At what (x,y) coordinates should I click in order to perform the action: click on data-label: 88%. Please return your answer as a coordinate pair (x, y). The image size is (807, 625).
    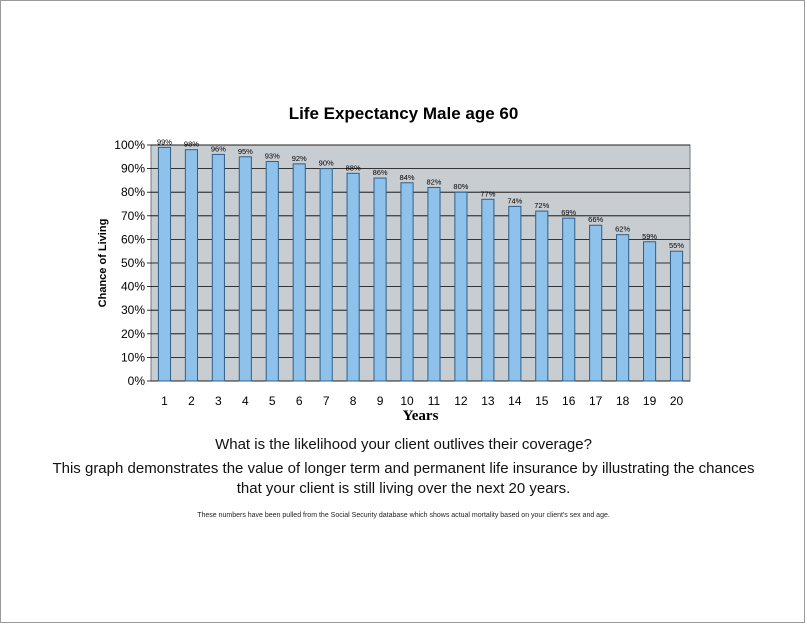
    Looking at the image, I should click on (353, 167).